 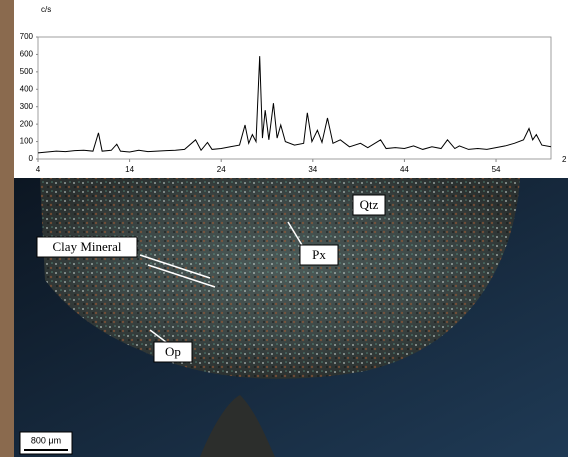 I want to click on y-tick-label: 400, so click(x=27, y=88).